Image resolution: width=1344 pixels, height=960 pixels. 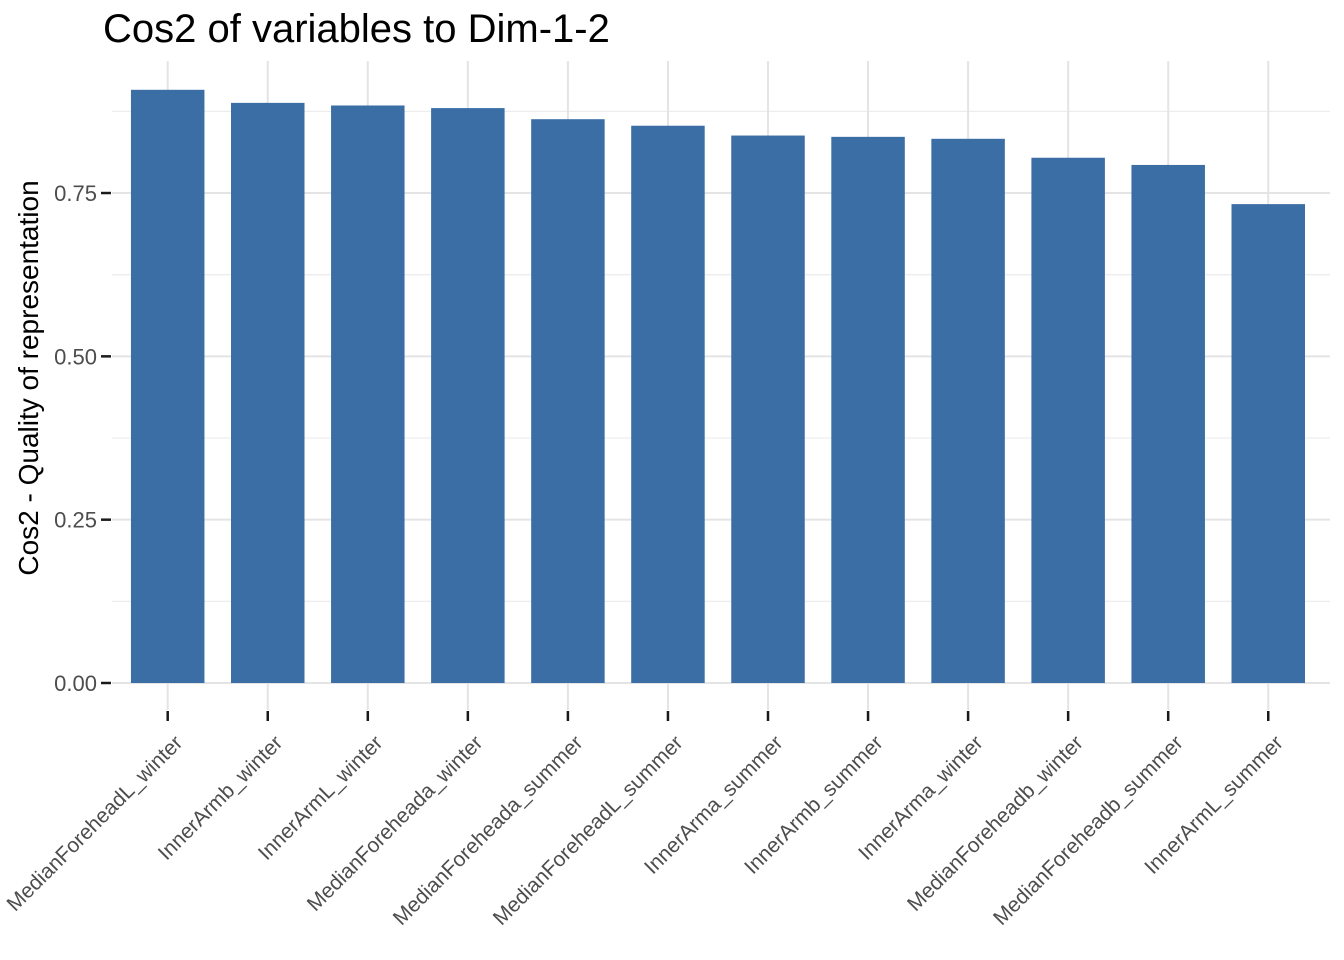 I want to click on bar-MedianForeheadb_winter, so click(x=1068, y=420).